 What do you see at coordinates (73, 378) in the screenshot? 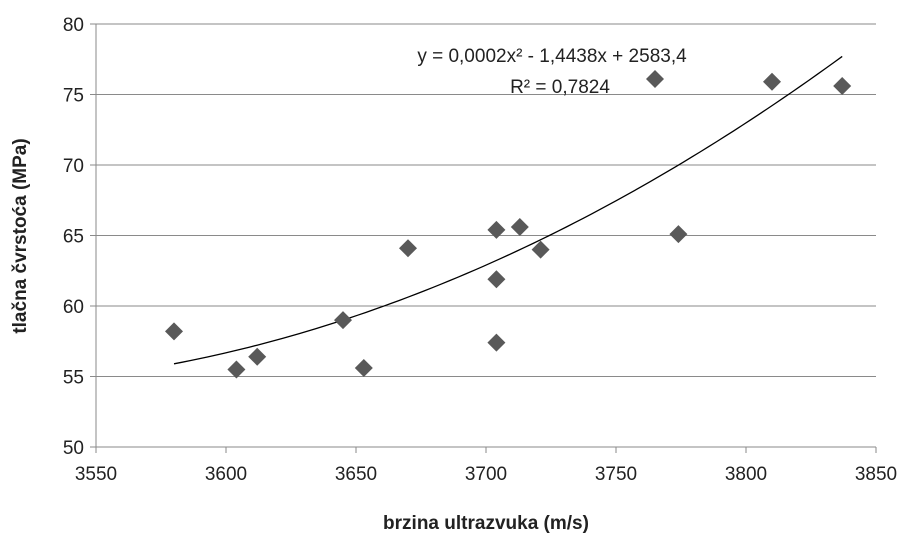
I see `y-tick-label: 55` at bounding box center [73, 378].